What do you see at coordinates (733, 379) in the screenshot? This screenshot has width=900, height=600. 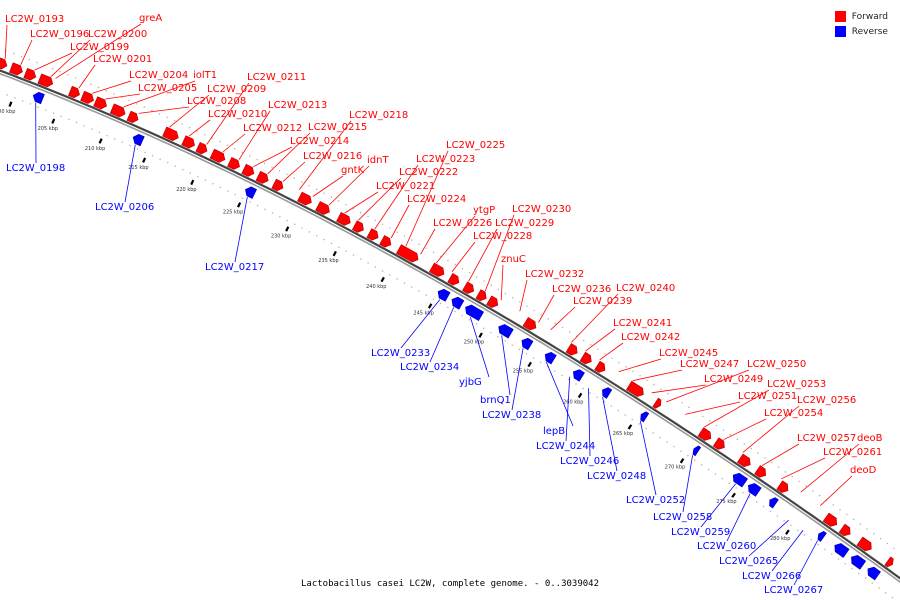 I see `forward-gene-label: LC2W_0249` at bounding box center [733, 379].